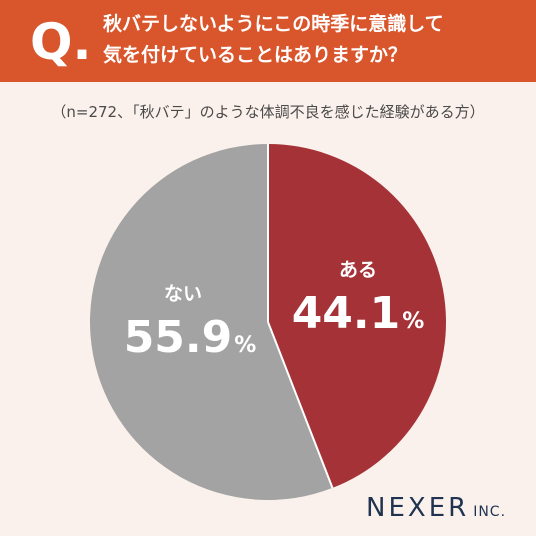 The image size is (536, 536). I want to click on logo-sub-text: INC., so click(490, 512).